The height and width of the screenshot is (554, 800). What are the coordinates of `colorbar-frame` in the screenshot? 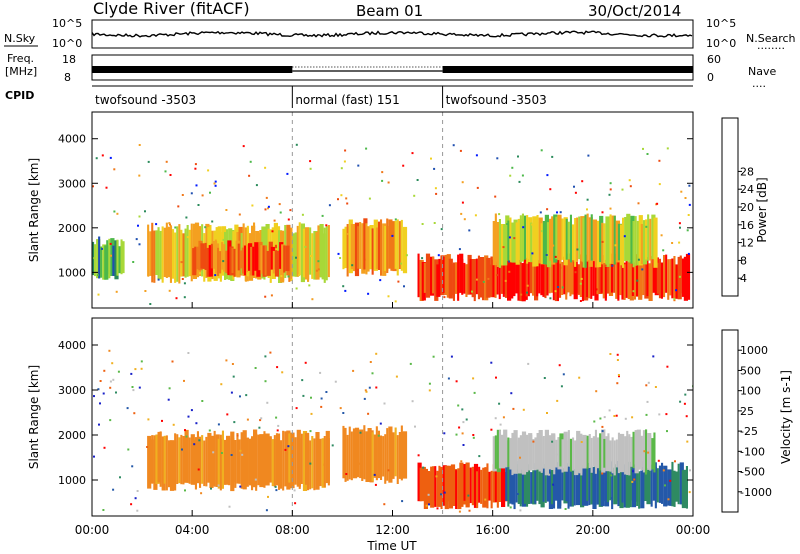 It's located at (730, 207).